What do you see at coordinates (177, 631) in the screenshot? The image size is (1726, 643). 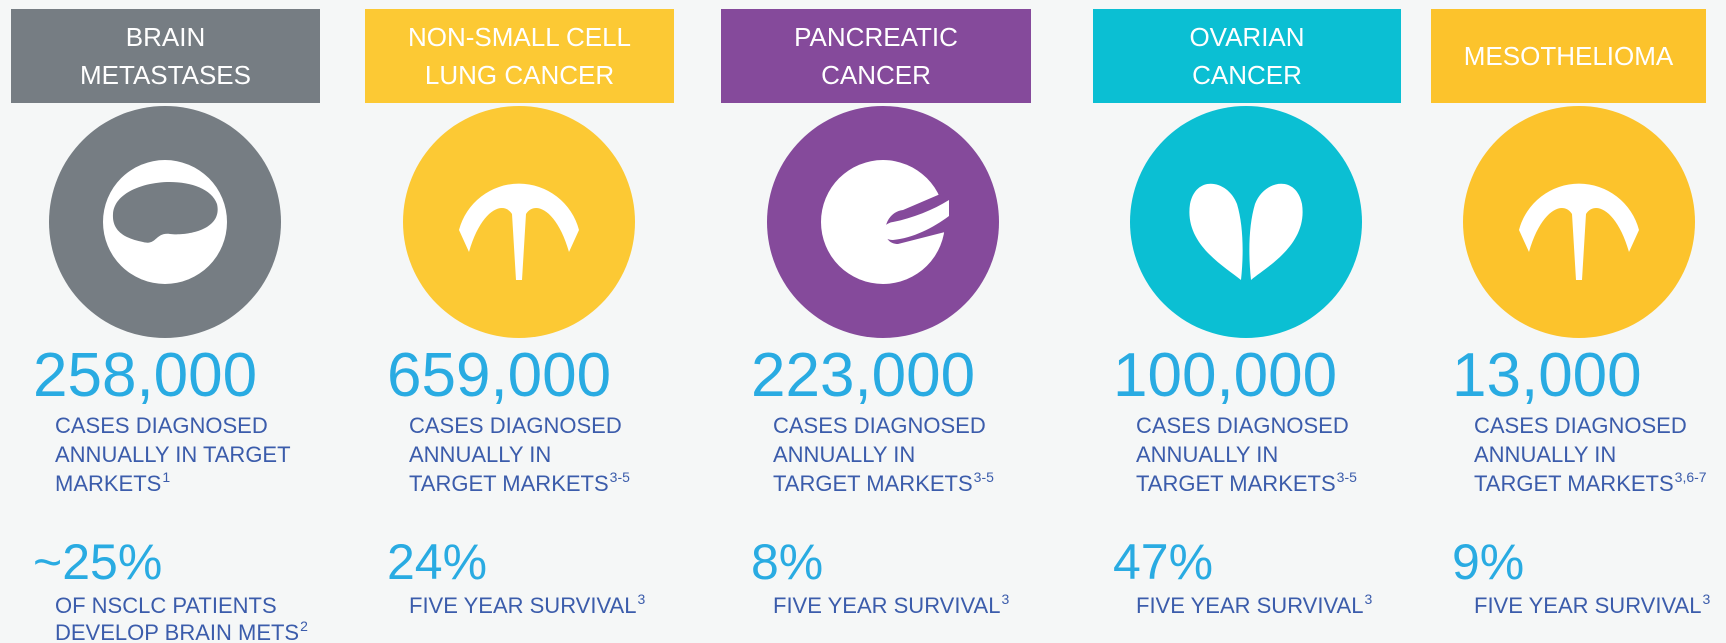 I see `stat-label: DEVELOP BRAIN METS` at bounding box center [177, 631].